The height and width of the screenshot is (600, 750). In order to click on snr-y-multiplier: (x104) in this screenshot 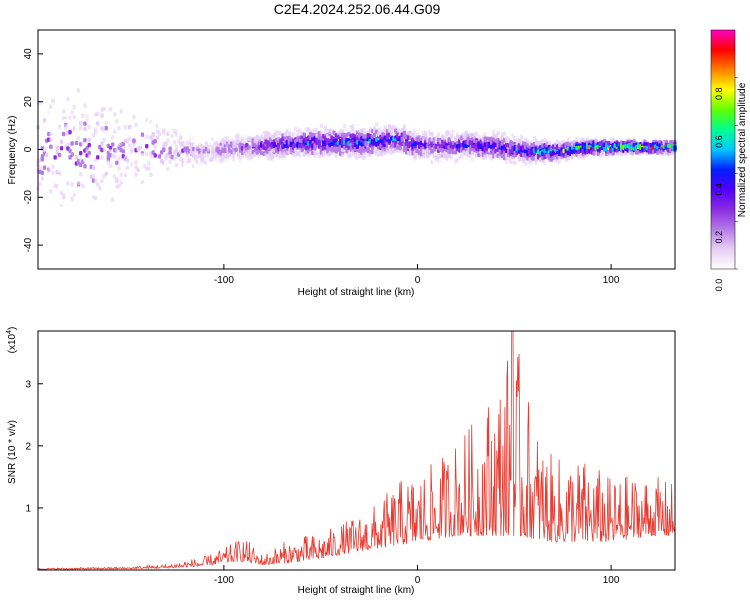, I will do `click(12, 340)`.